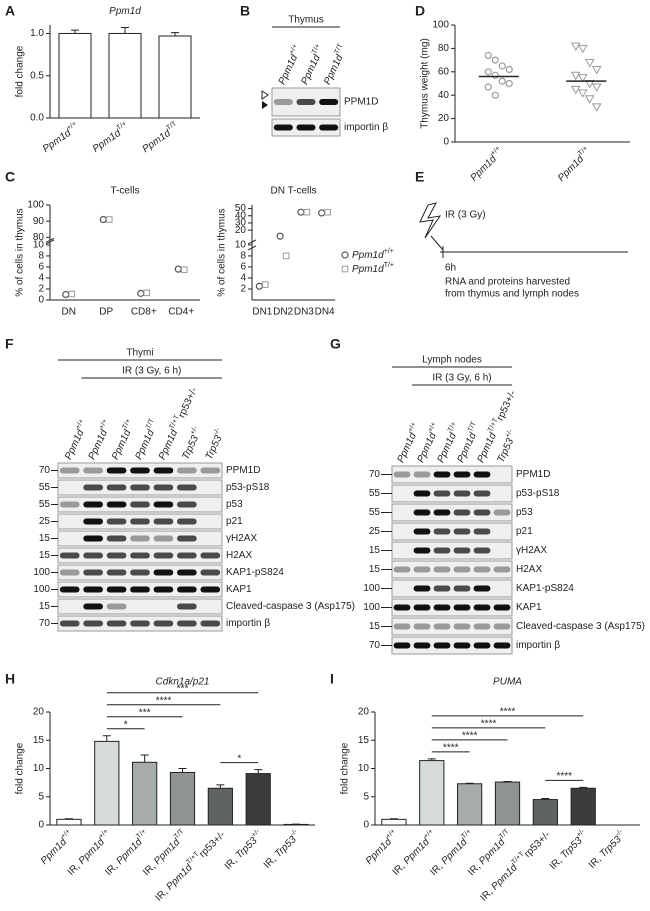 This screenshot has width=650, height=911. Describe the element at coordinates (144, 312) in the screenshot. I see `x-tick-label: CD8+` at that location.